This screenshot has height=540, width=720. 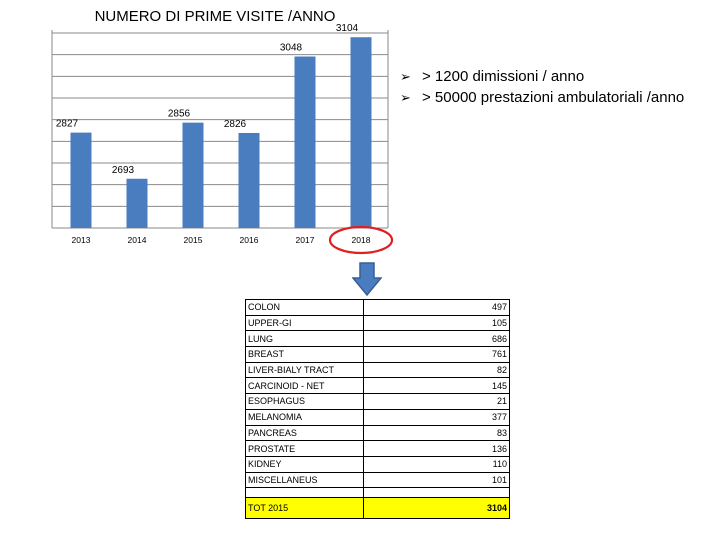 What do you see at coordinates (304, 417) in the screenshot?
I see `cancer-type-cell: MELANOMIA` at bounding box center [304, 417].